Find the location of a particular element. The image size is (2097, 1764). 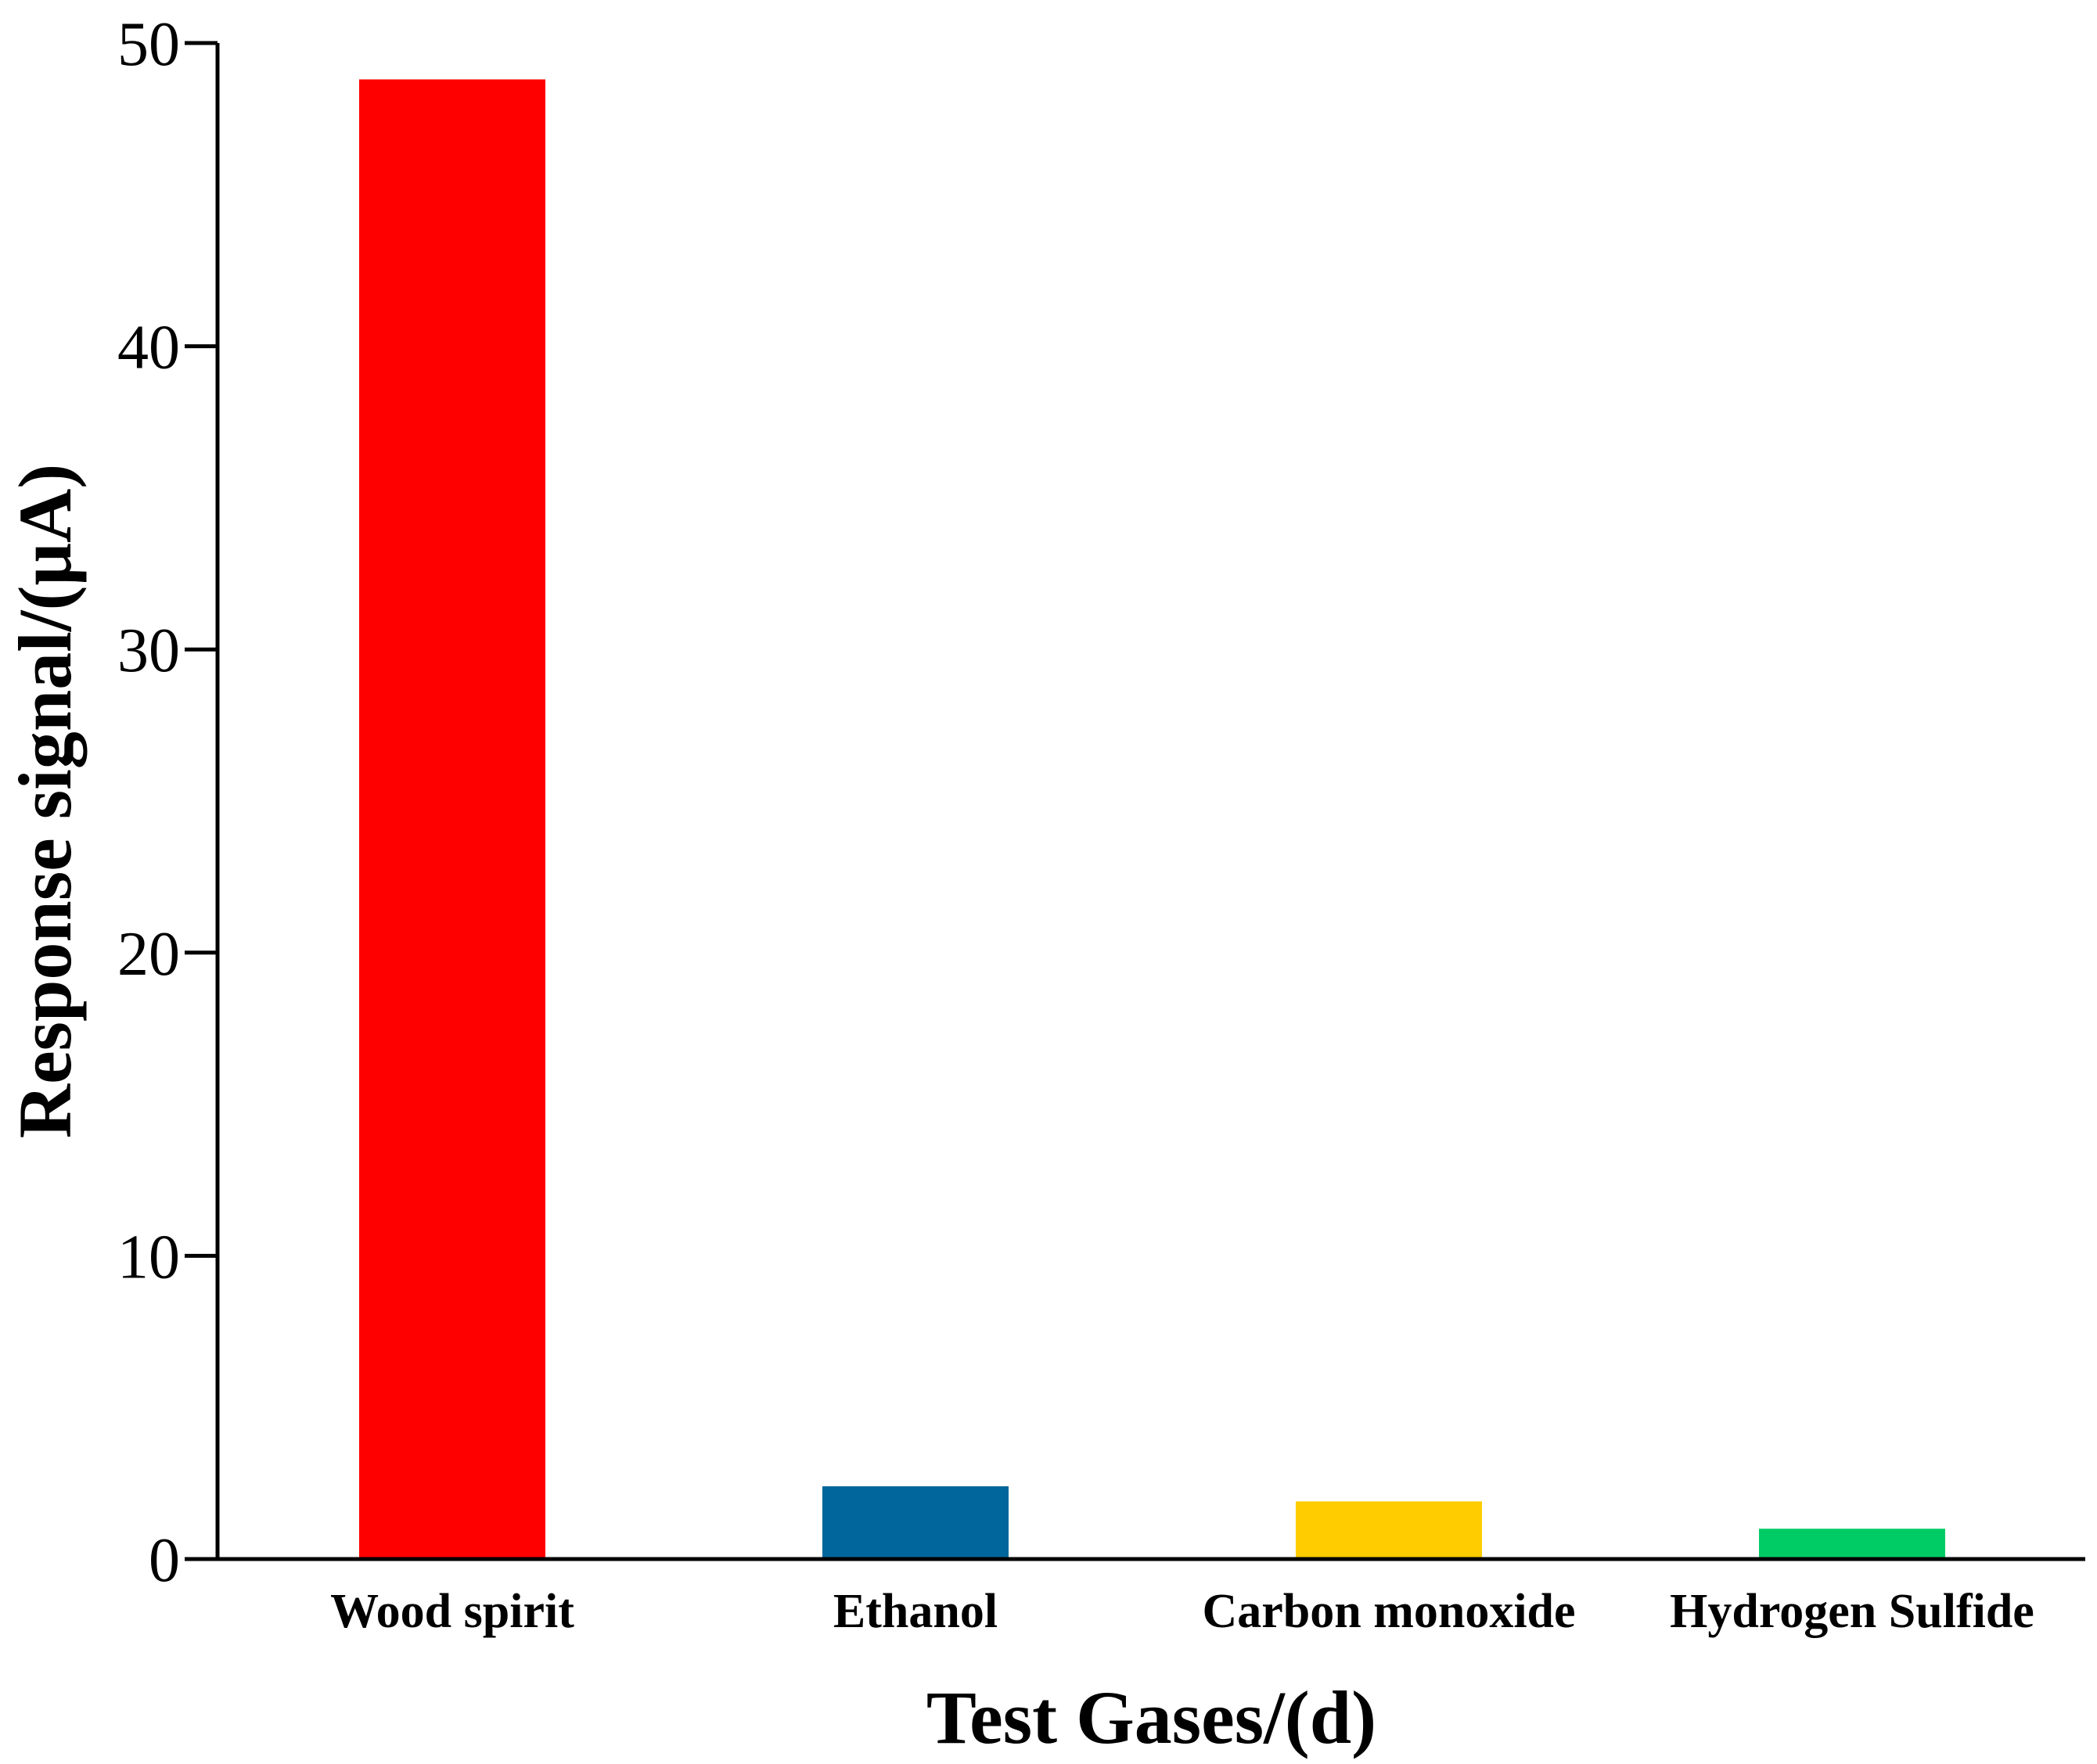

y-axis-title: Response signal/(μA) is located at coordinates (45, 801).